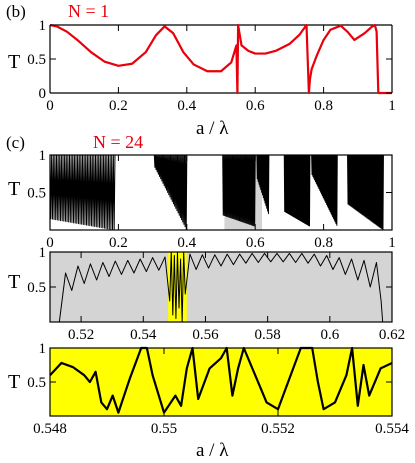 This screenshot has height=463, width=415. Describe the element at coordinates (255, 243) in the screenshot. I see `x-tick-label-c1-3: 0.6` at that location.